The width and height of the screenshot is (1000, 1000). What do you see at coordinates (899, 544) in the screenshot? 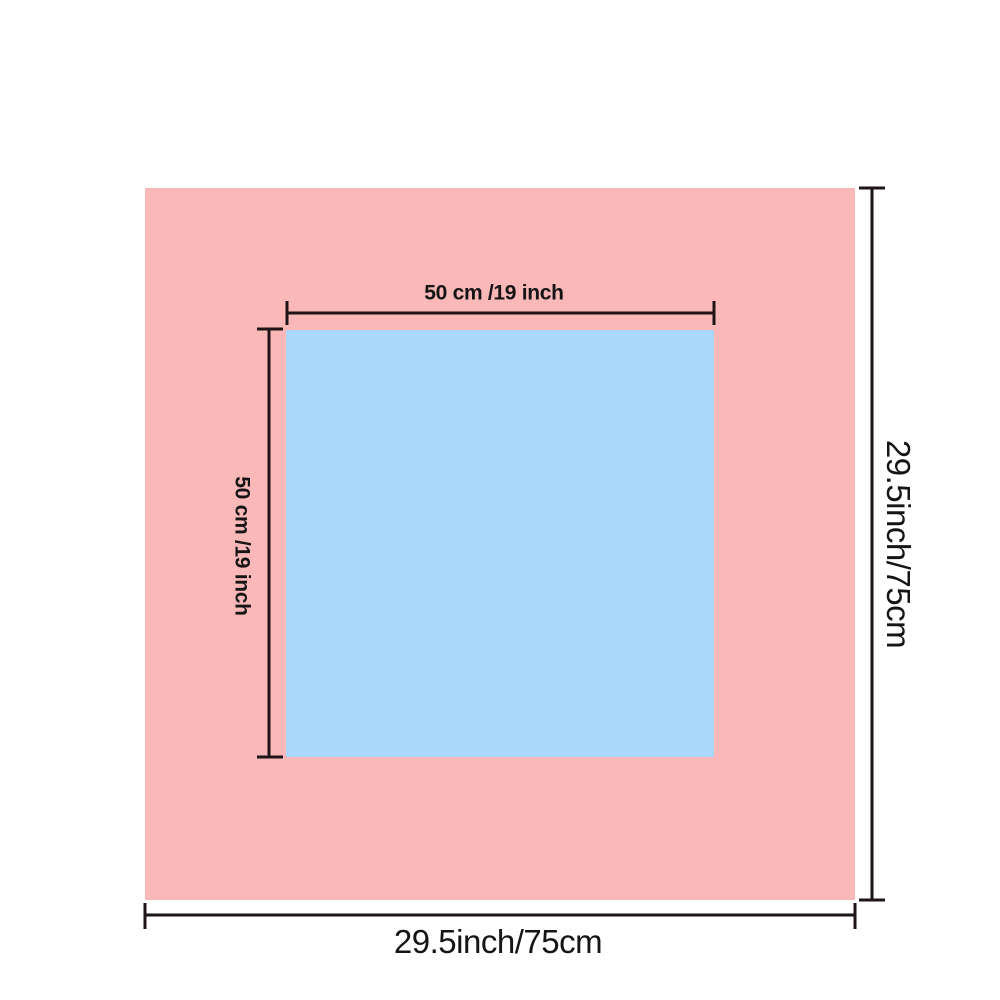
I see `outer-height-label: 29.5inch/75cm` at bounding box center [899, 544].